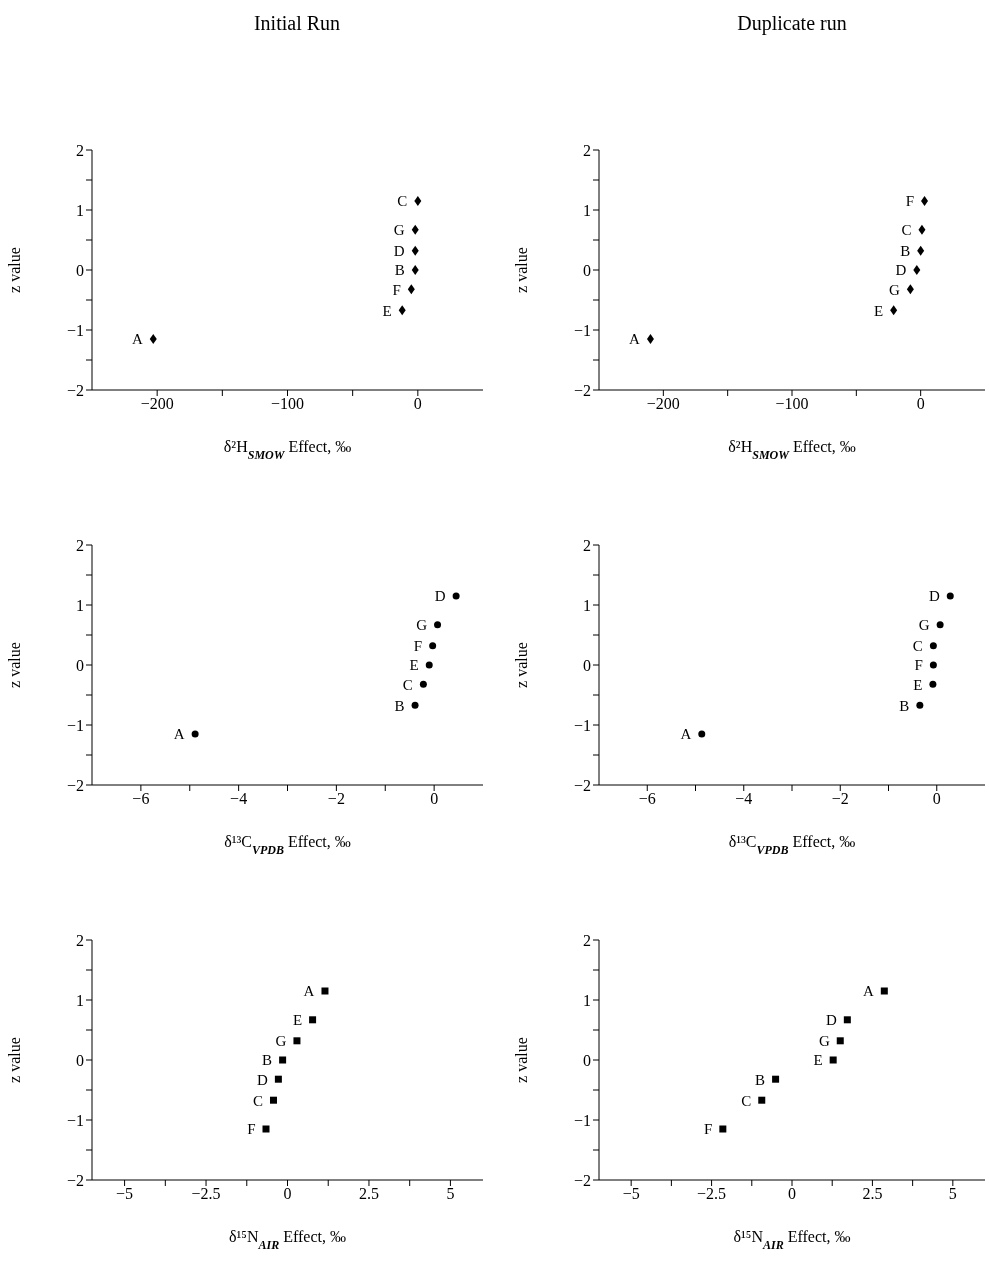 This screenshot has height=1263, width=989. Describe the element at coordinates (792, 1240) in the screenshot. I see `x-axis-title: δ¹⁵N$_{AIR}$ Effect, ‰` at that location.